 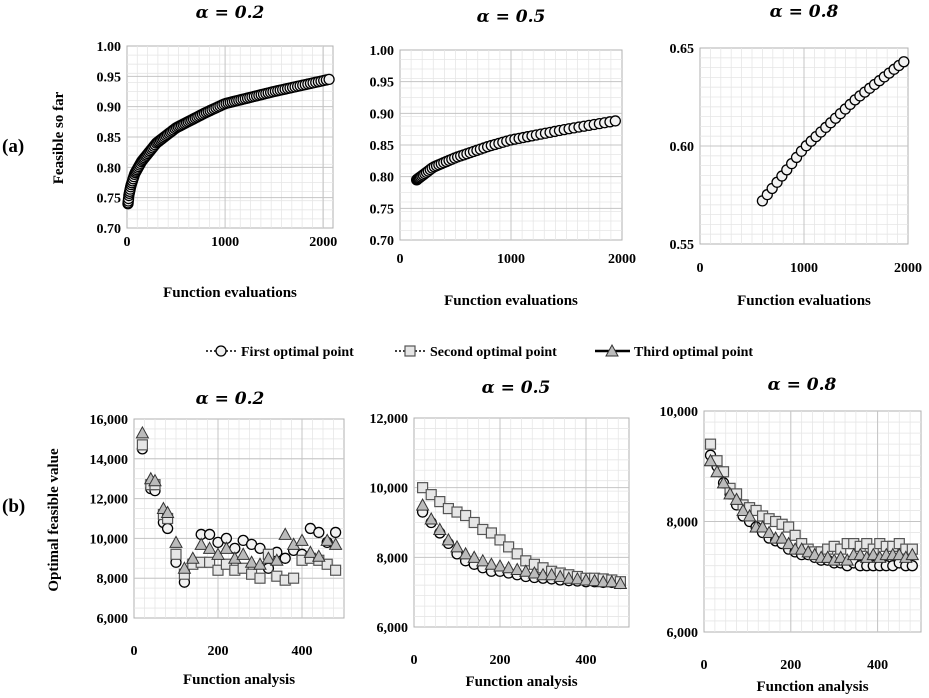 I want to click on y-tick-label: 0.80, so click(x=109, y=168).